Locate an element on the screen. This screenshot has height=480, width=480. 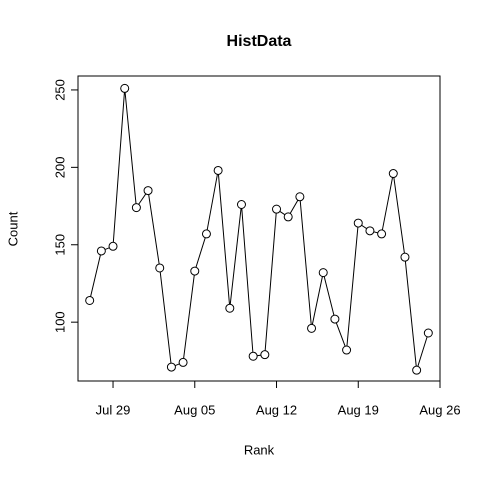
x-tick-label: Jul 29 is located at coordinates (113, 409).